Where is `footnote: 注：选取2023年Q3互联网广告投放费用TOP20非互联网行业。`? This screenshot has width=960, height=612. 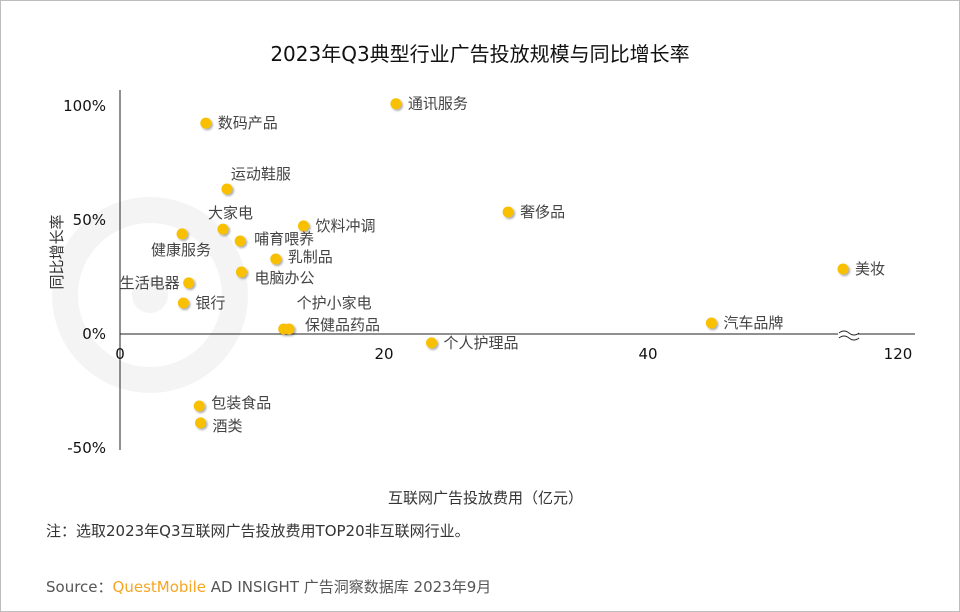 footnote: 注：选取2023年Q3互联网广告投放费用TOP20非互联网行业。 is located at coordinates (258, 531).